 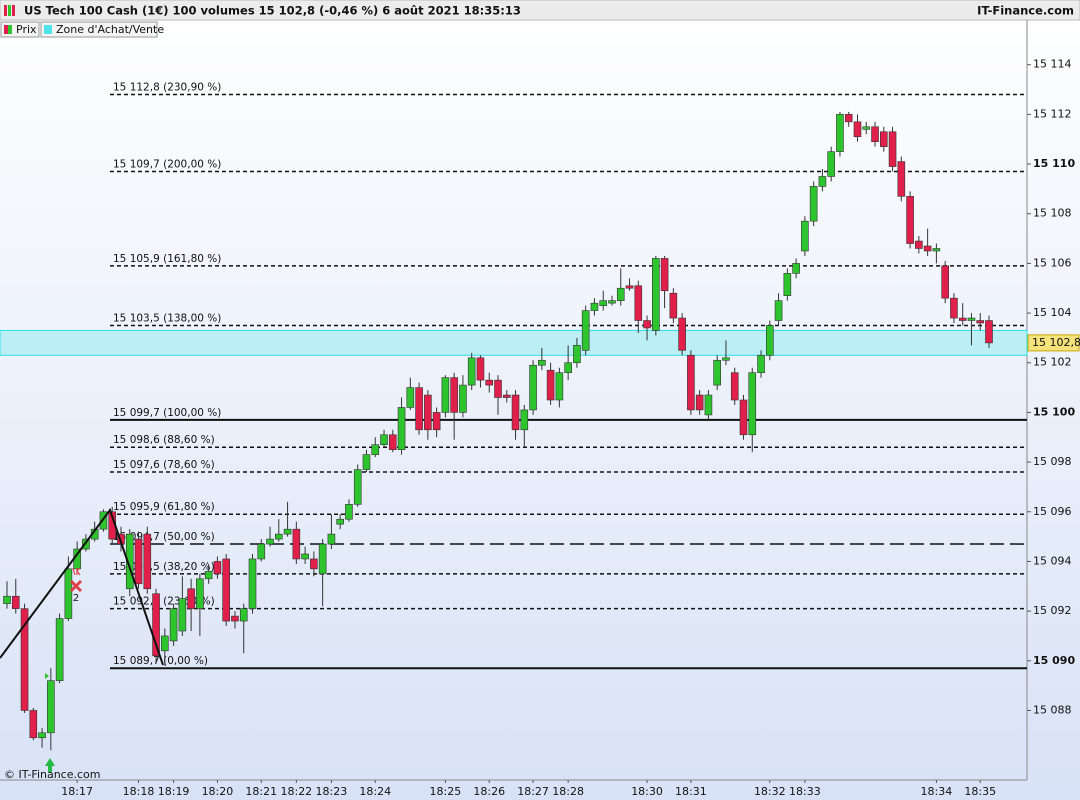 I want to click on level-label: 15 097,6 (78,60 %), so click(x=164, y=465).